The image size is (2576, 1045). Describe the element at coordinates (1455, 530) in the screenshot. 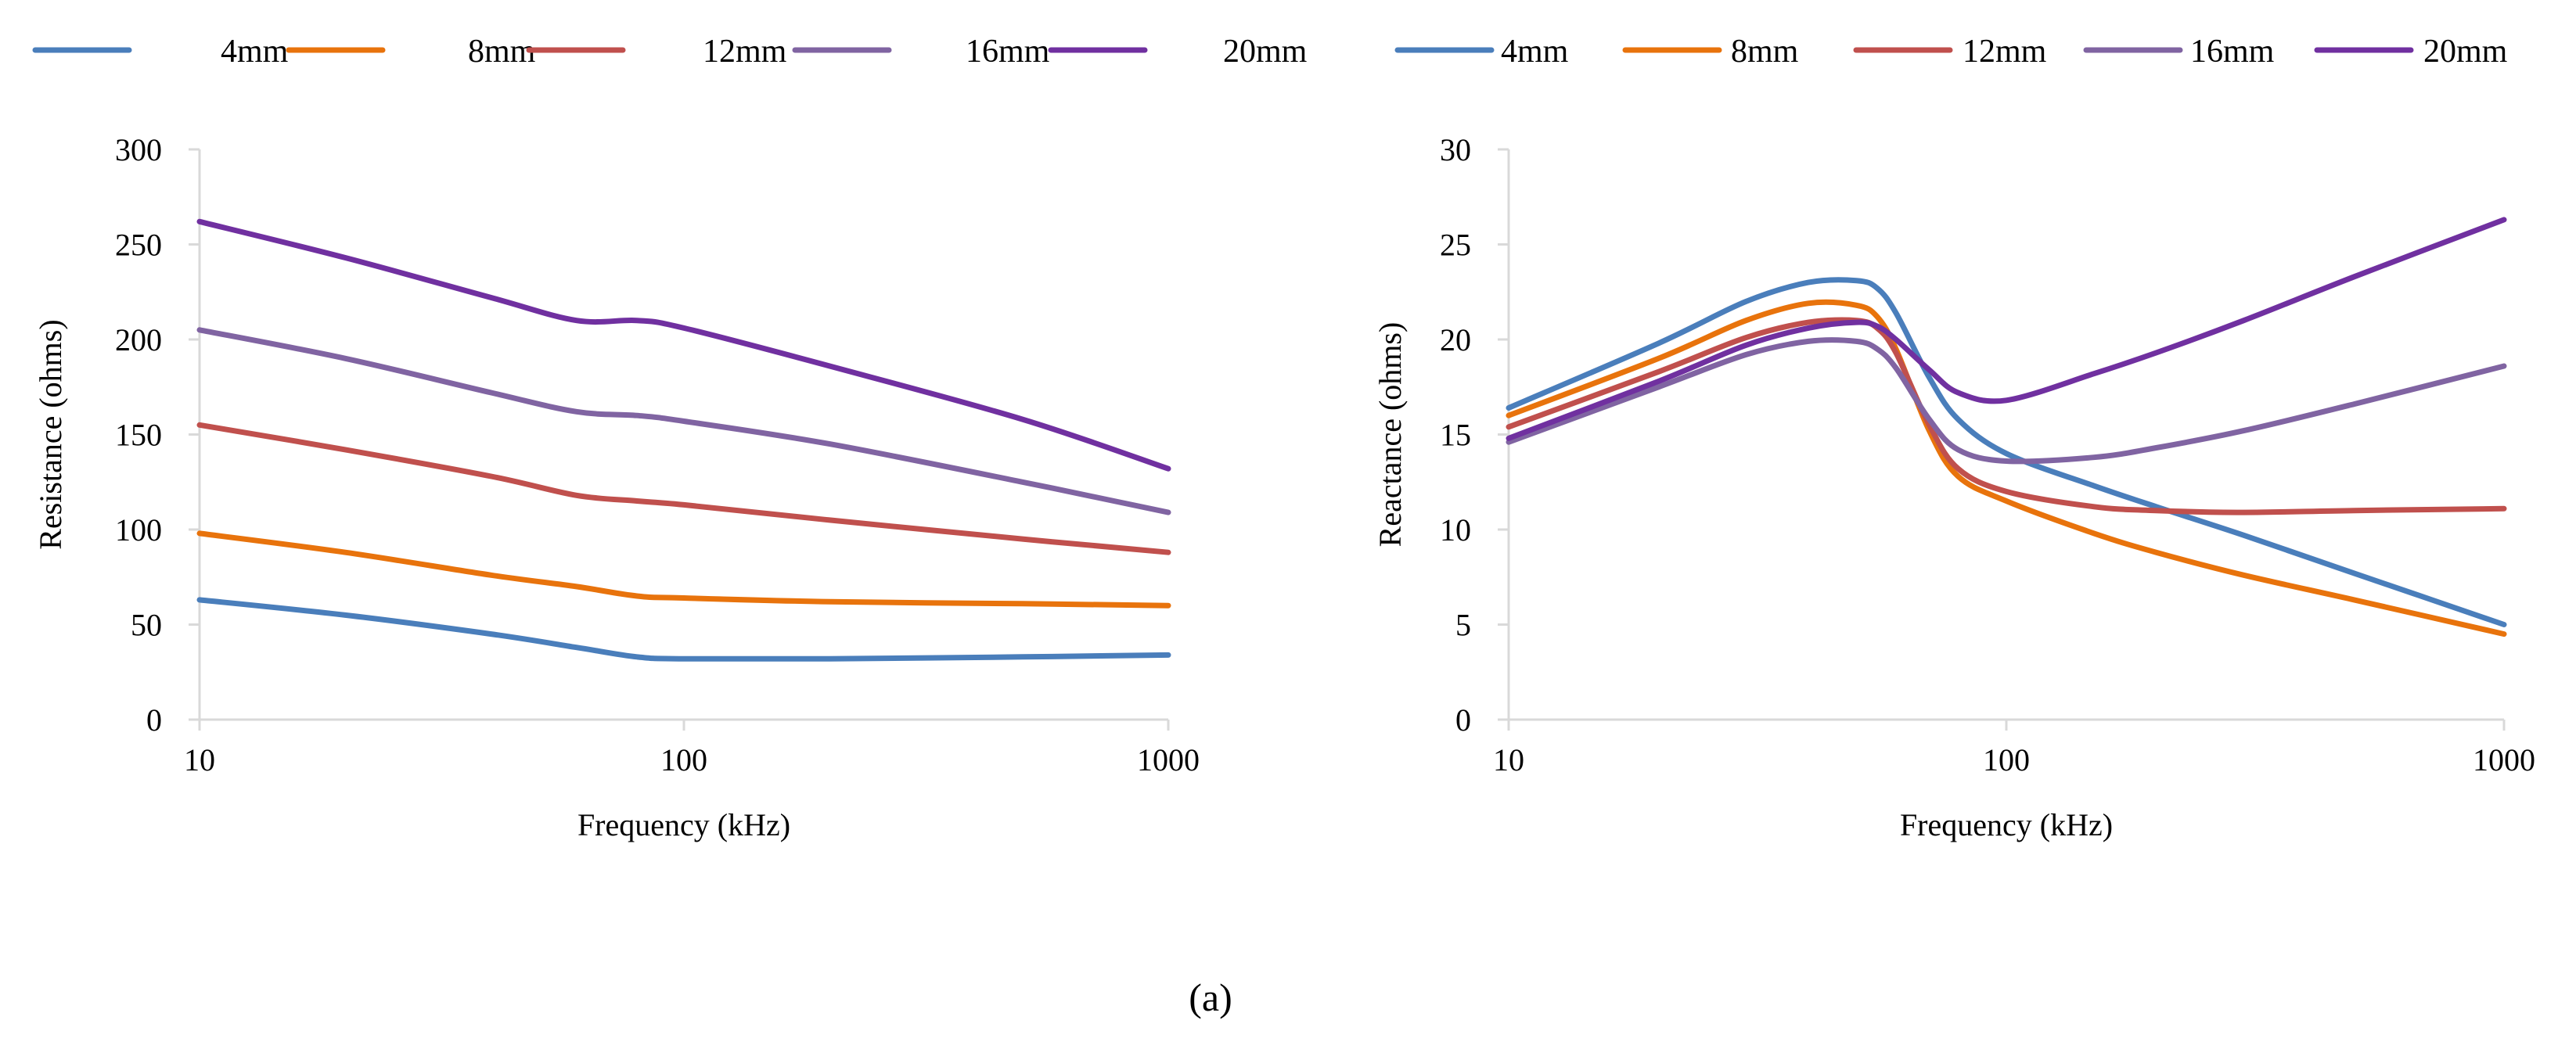

I see `y-tick-label: 10` at that location.